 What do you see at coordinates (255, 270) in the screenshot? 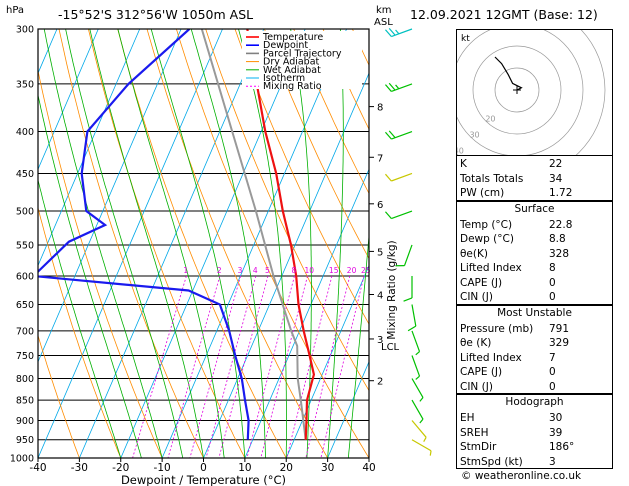
I see `mixing-ratio-label: 4` at bounding box center [255, 270].